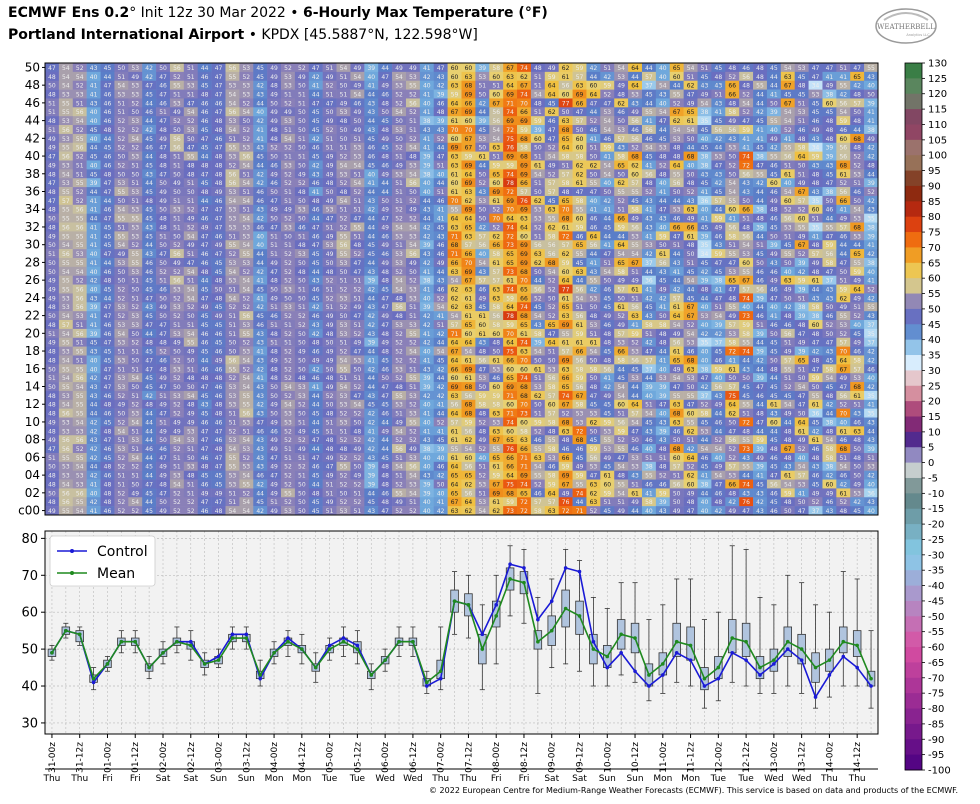 This screenshot has height=804, width=980. Describe the element at coordinates (496, 103) in the screenshot. I see `heat-cell-label: 67` at that location.